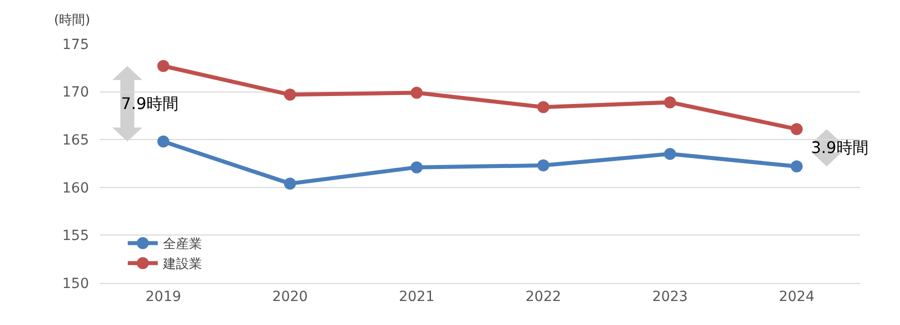  I want to click on y-tick-label: 170, so click(75, 92).